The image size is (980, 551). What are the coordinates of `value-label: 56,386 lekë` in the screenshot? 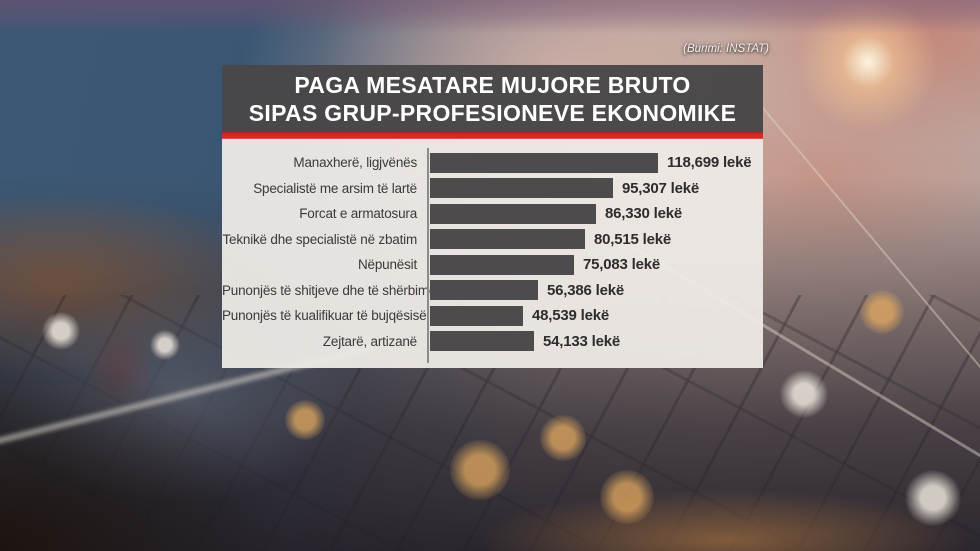 It's located at (586, 290).